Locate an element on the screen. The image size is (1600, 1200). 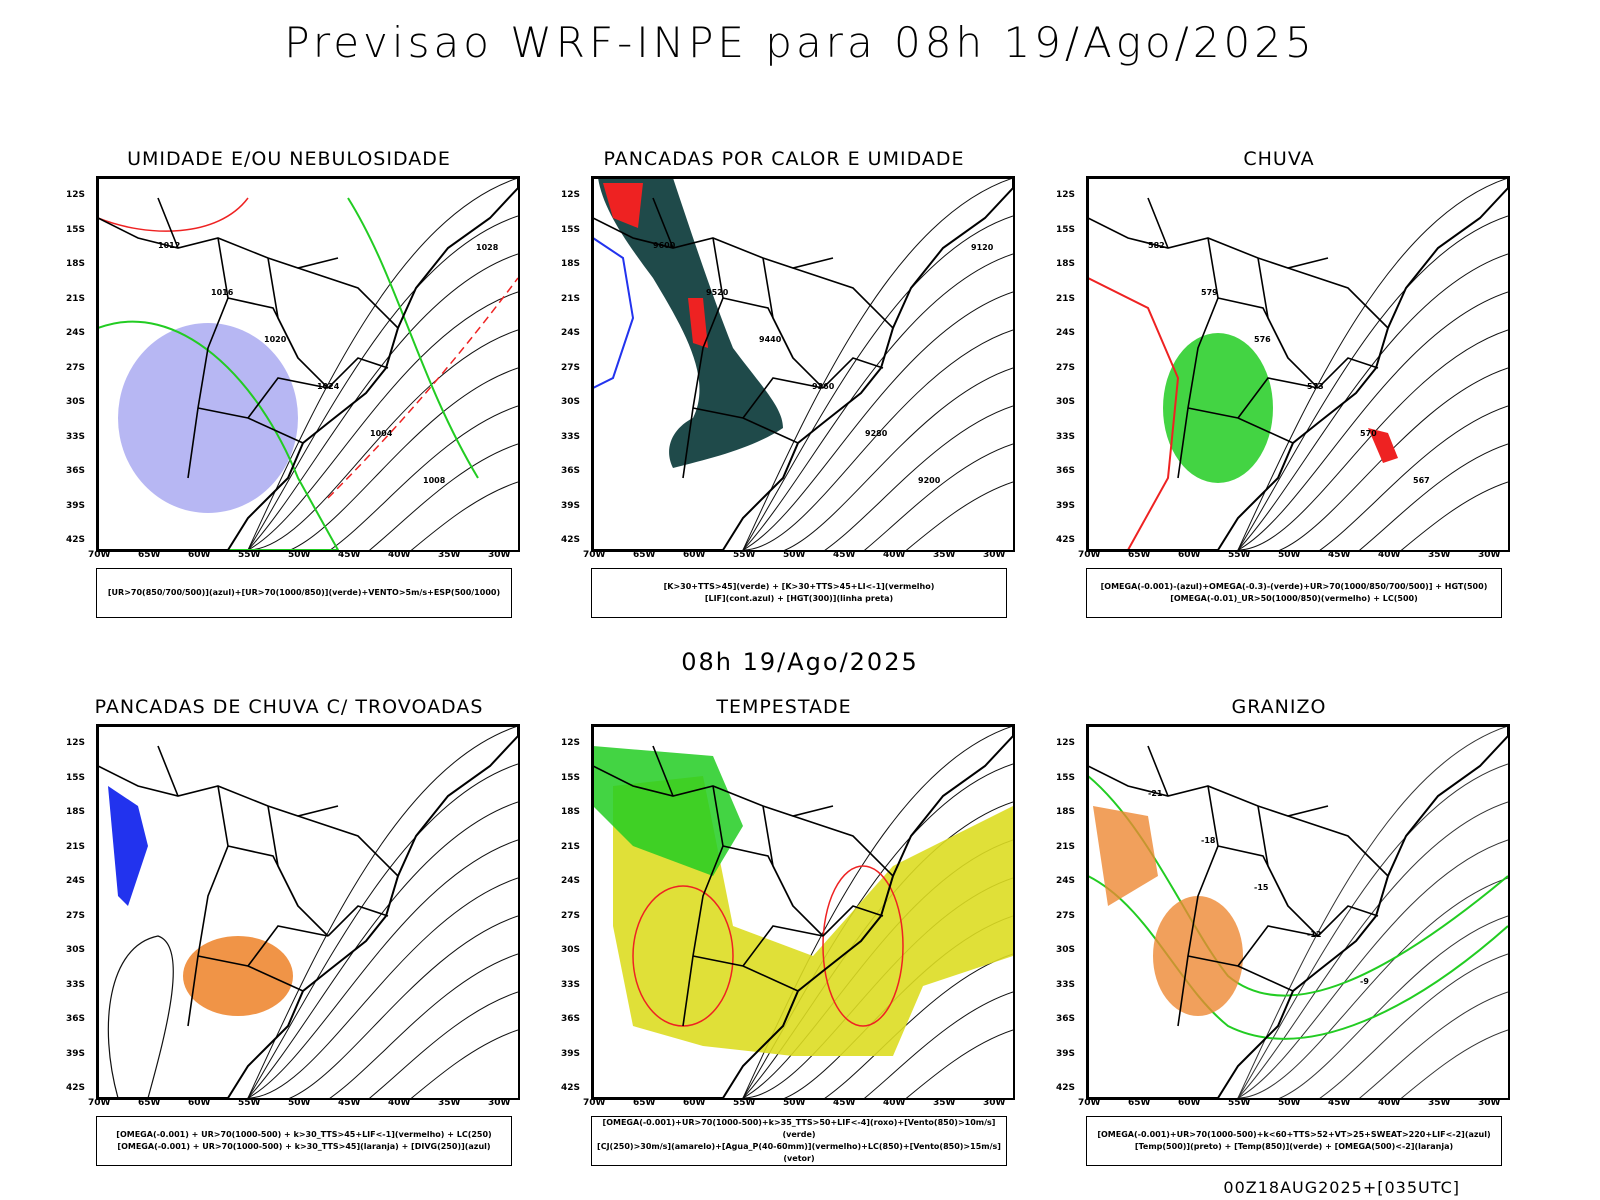
wind-area is located at coordinates (668, 811).